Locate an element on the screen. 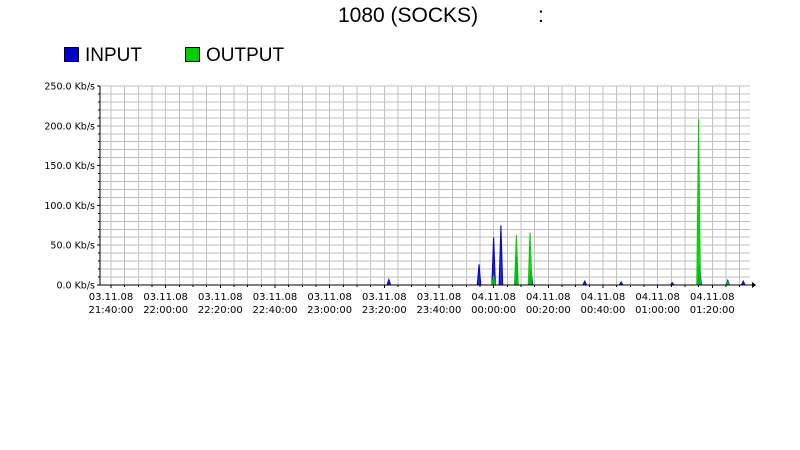 The height and width of the screenshot is (450, 800). x-tick-label-time: 22:40:00 is located at coordinates (275, 310).